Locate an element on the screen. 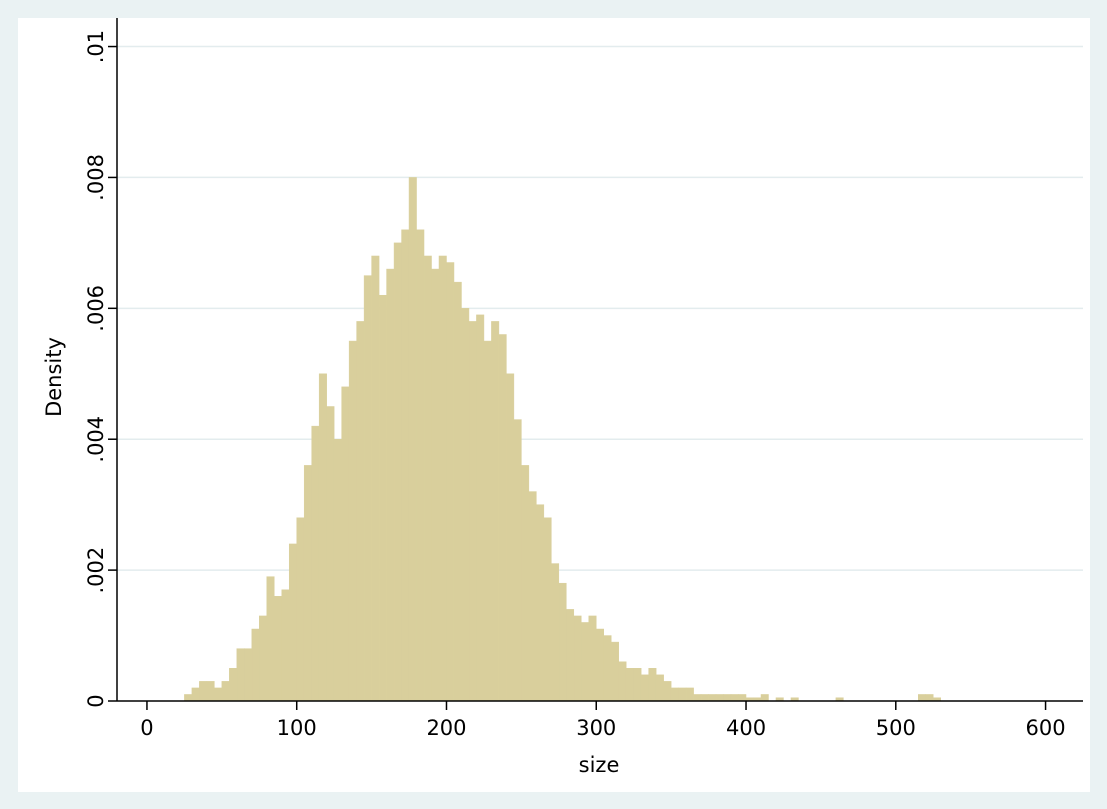  y-tick-label: 0 is located at coordinates (96, 700).